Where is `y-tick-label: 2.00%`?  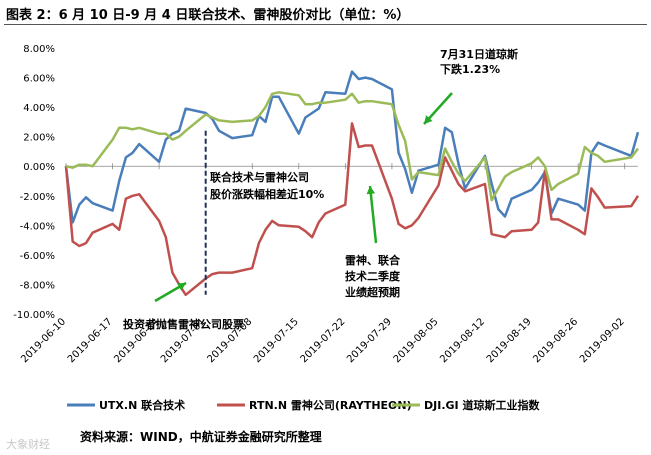
y-tick-label: 2.00% is located at coordinates (39, 138).